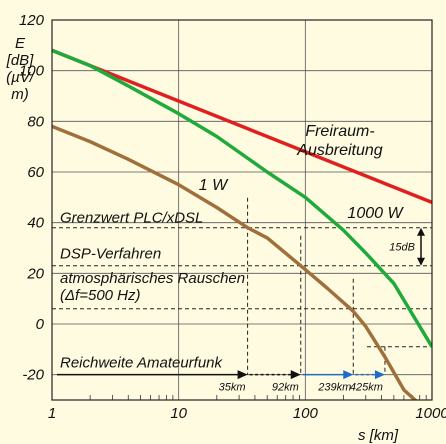  I want to click on threshold-sublabel: (Δf=500 Hz), so click(100, 295).